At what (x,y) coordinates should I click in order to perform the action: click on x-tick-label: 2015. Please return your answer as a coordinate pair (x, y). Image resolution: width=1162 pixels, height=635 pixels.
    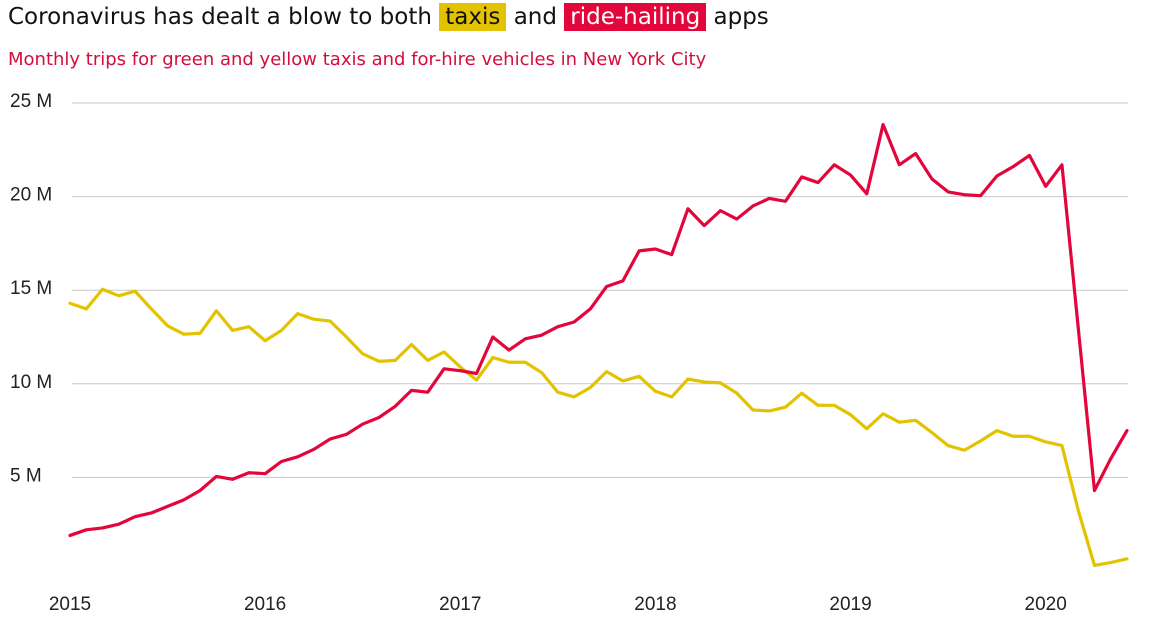
    Looking at the image, I should click on (70, 604).